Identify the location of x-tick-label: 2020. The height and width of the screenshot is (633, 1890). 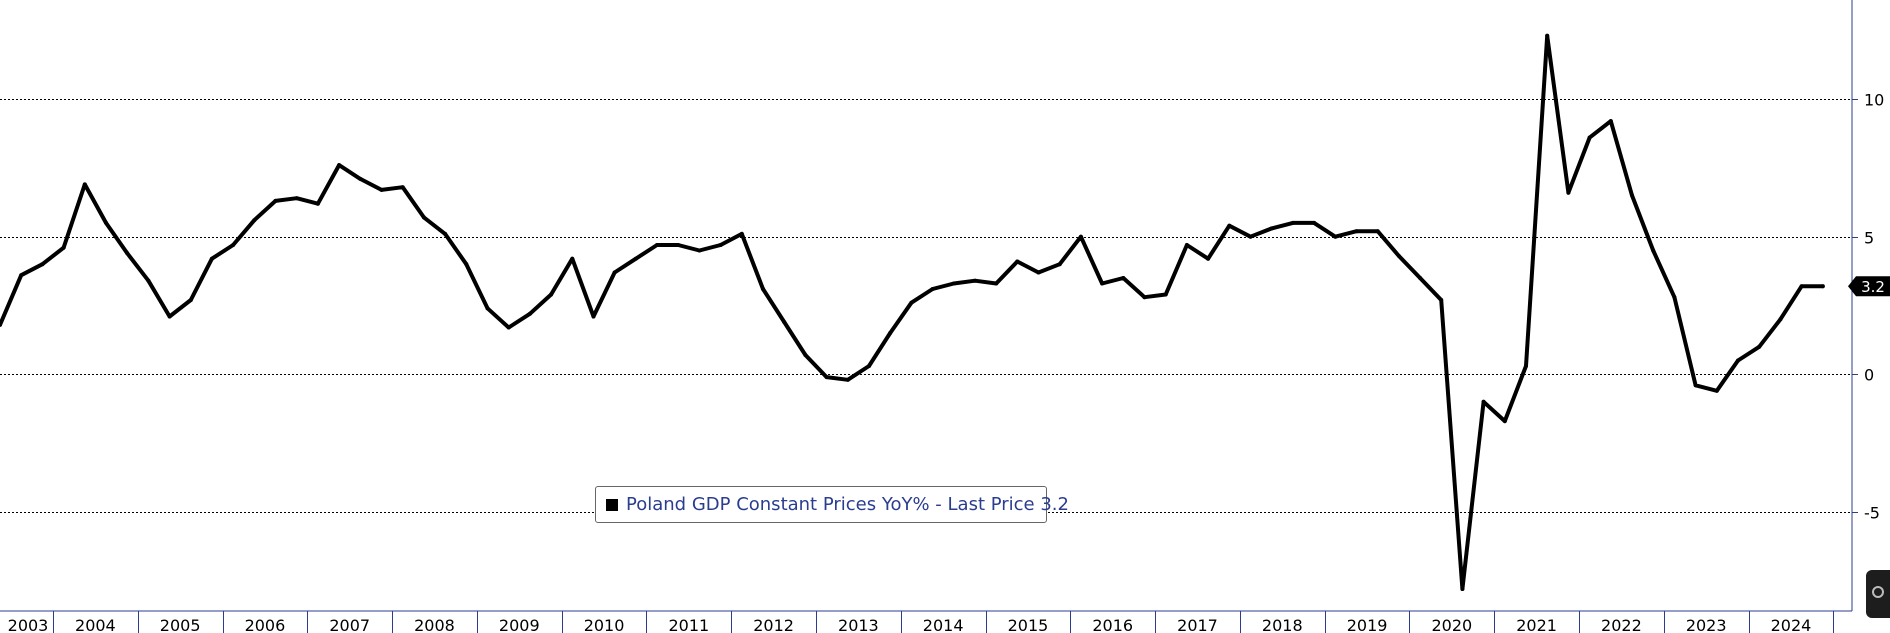
(1451, 624).